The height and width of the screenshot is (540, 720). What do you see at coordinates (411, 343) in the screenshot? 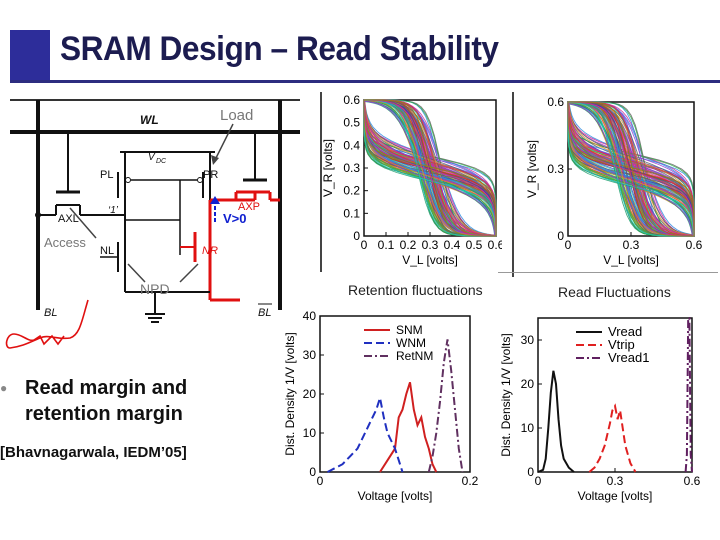
I see `legend-label-wnm: WNM` at bounding box center [411, 343].